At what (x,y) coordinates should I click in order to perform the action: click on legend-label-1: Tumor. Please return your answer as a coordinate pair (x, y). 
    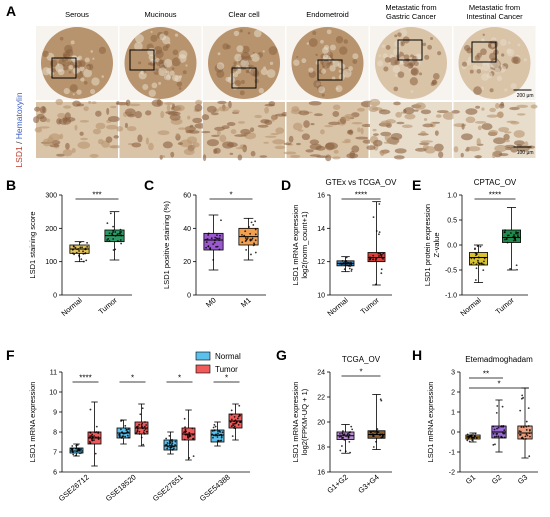
    Looking at the image, I should click on (226, 369).